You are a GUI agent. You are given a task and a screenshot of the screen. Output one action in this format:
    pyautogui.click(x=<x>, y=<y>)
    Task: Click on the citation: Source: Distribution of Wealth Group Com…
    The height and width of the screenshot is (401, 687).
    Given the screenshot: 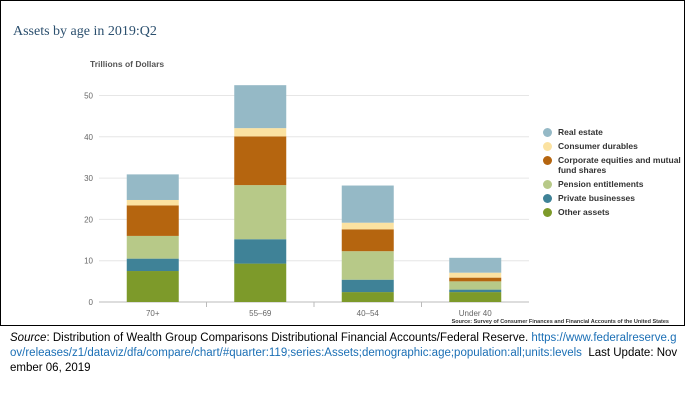 What is the action you would take?
    pyautogui.click(x=345, y=353)
    